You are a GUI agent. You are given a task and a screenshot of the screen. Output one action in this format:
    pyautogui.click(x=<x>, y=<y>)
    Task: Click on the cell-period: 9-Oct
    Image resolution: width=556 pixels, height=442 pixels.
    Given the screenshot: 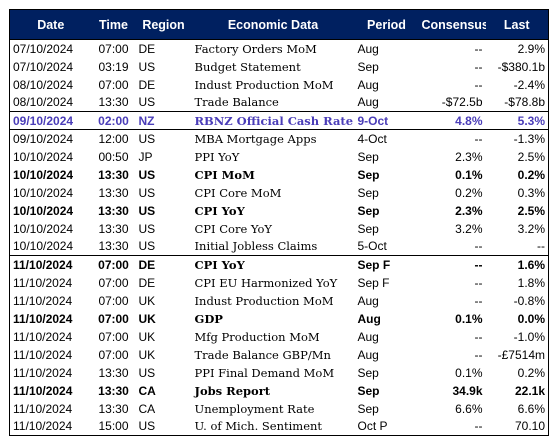 What is the action you would take?
    pyautogui.click(x=386, y=120)
    